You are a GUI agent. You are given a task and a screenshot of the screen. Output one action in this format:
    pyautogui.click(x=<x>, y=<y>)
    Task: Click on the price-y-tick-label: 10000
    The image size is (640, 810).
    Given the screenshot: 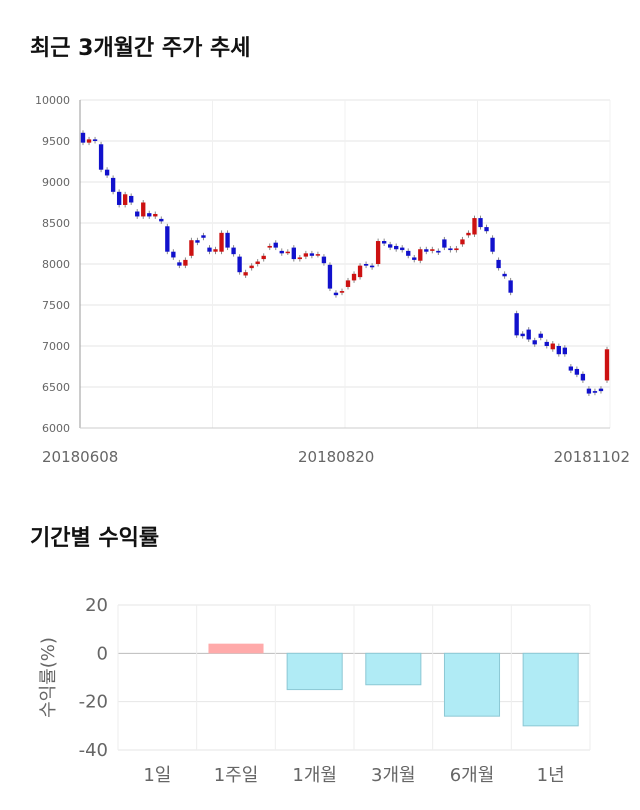 What is the action you would take?
    pyautogui.click(x=52, y=100)
    